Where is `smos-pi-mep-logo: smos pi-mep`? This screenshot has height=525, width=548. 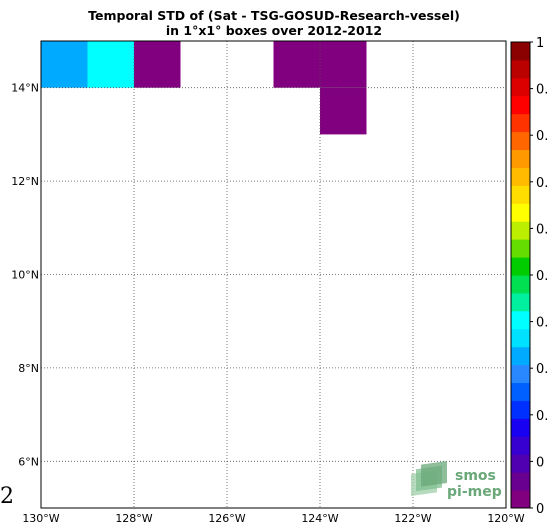 smos-pi-mep-logo: smos pi-mep is located at coordinates (456, 480).